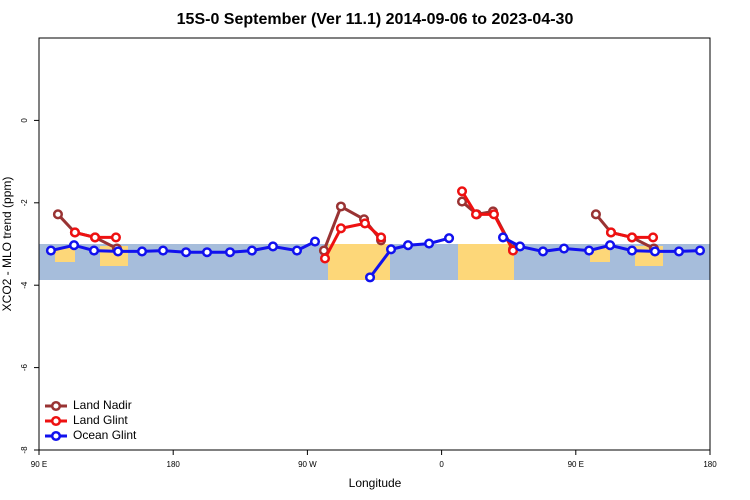  What do you see at coordinates (24, 285) in the screenshot?
I see `y-tick-label: -4` at bounding box center [24, 285].